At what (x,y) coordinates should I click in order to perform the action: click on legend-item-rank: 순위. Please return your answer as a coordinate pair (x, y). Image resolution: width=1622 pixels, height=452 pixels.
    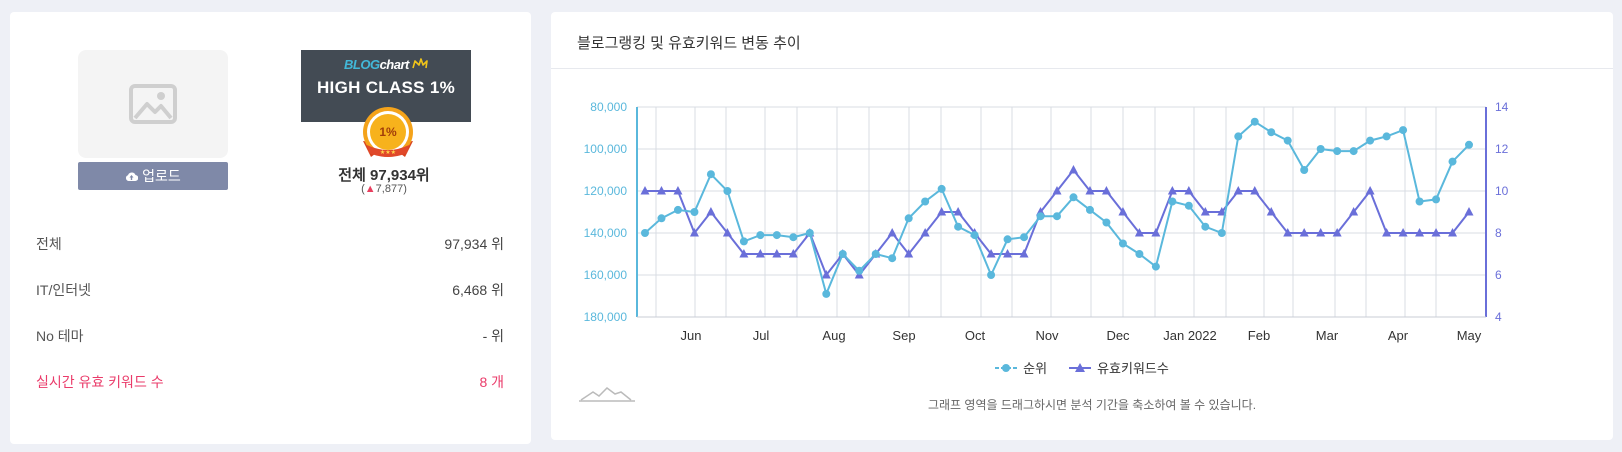
    Looking at the image, I should click on (1021, 367).